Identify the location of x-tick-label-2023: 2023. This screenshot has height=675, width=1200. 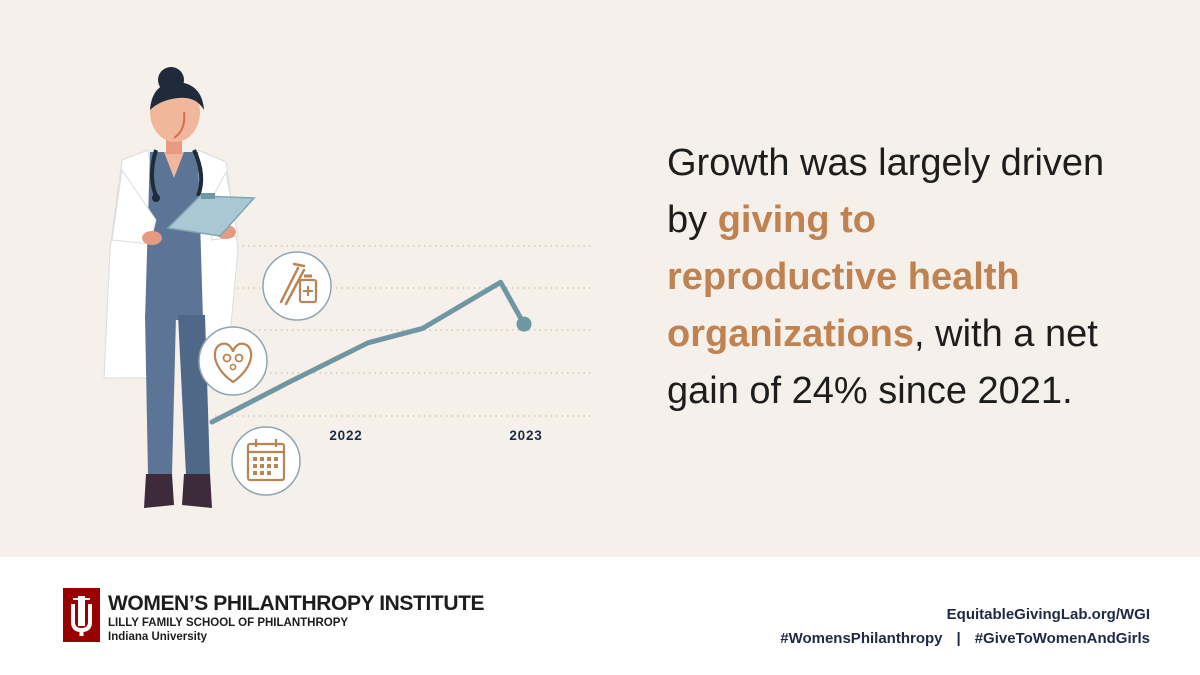
(525, 435).